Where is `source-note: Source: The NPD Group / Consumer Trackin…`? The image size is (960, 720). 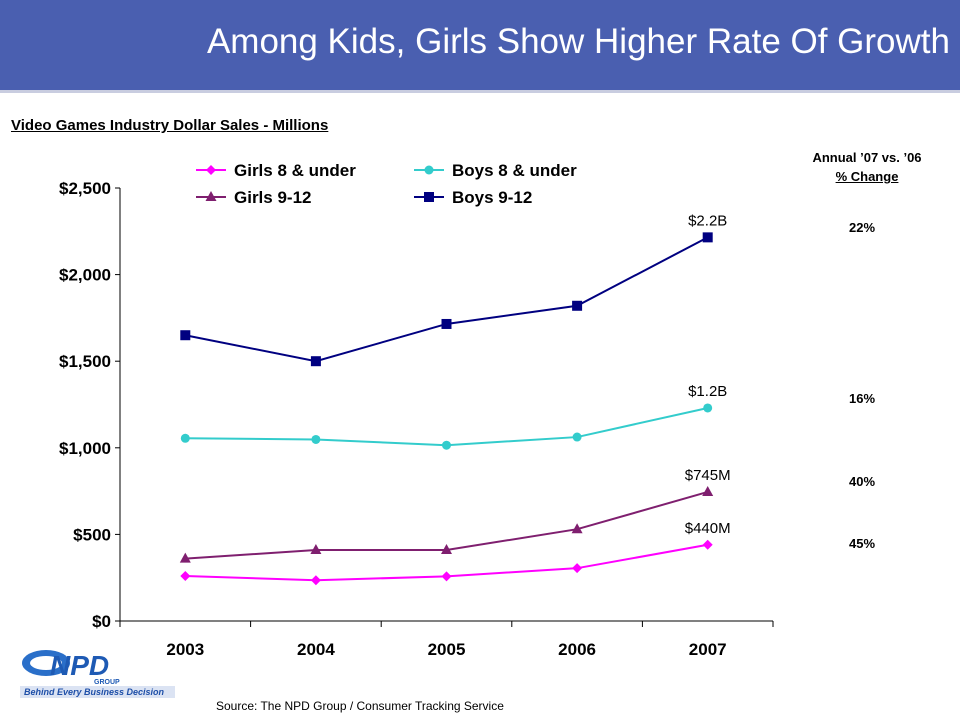 source-note: Source: The NPD Group / Consumer Trackin… is located at coordinates (360, 706).